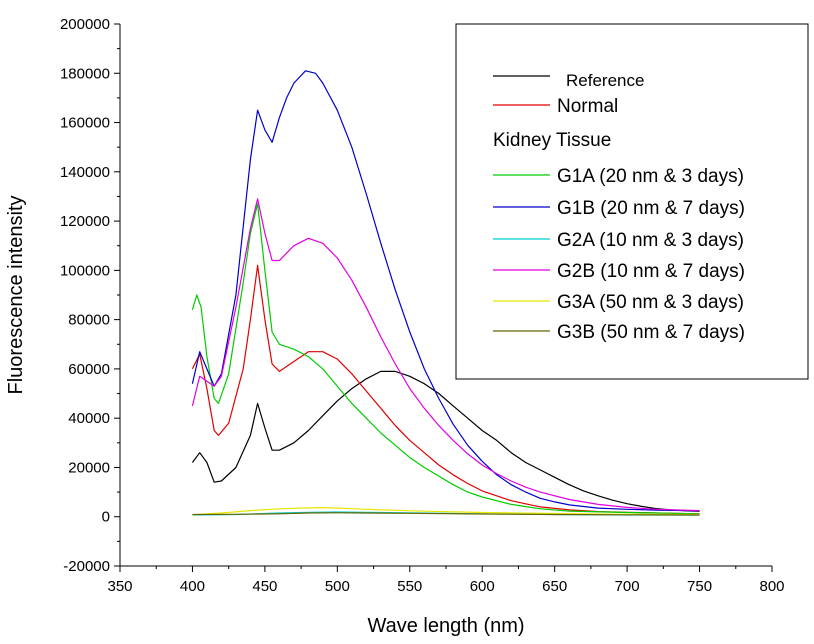 The image size is (814, 644). I want to click on x-tick-label: 500, so click(337, 586).